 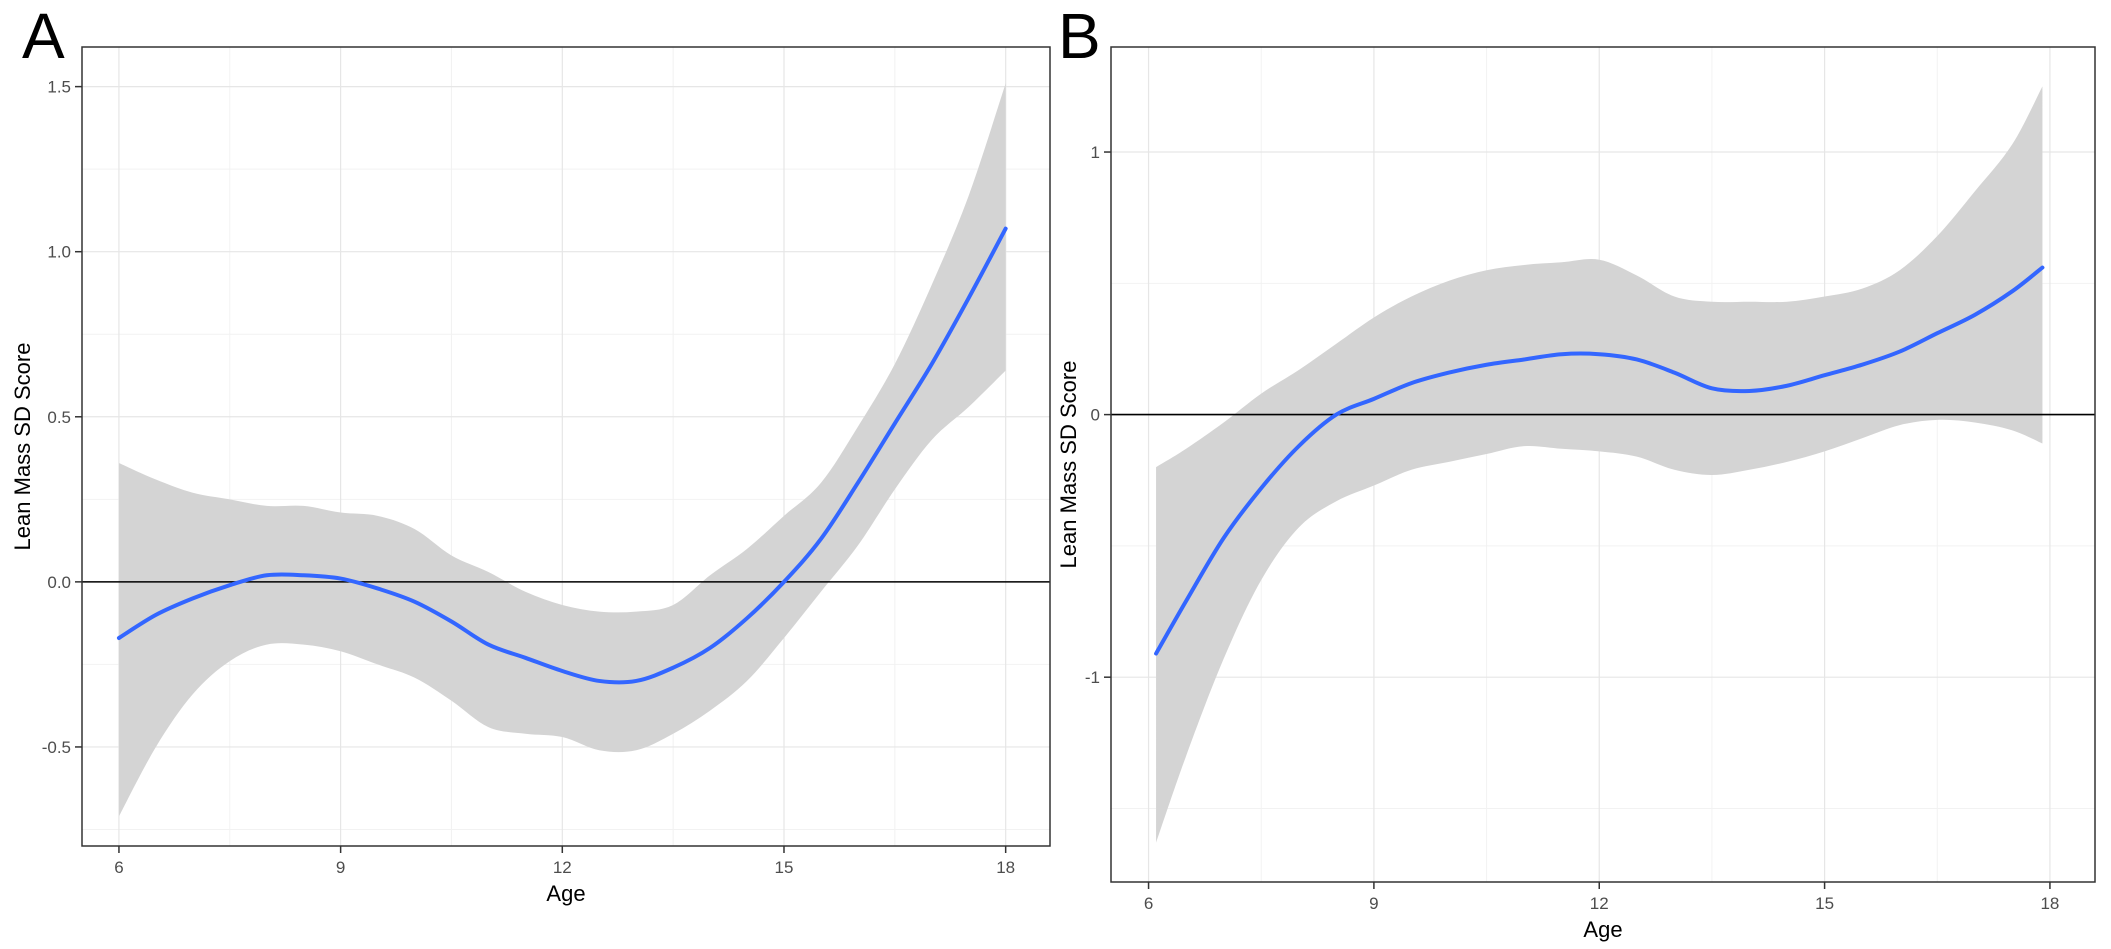 What do you see at coordinates (1095, 415) in the screenshot?
I see `y-tick-label: 0` at bounding box center [1095, 415].